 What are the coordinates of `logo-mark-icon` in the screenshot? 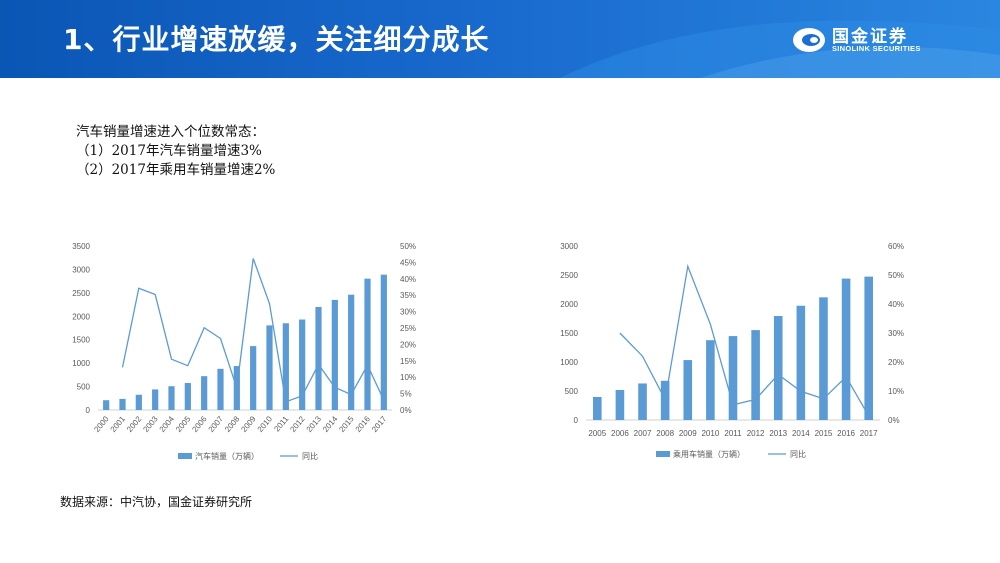 It's located at (809, 40).